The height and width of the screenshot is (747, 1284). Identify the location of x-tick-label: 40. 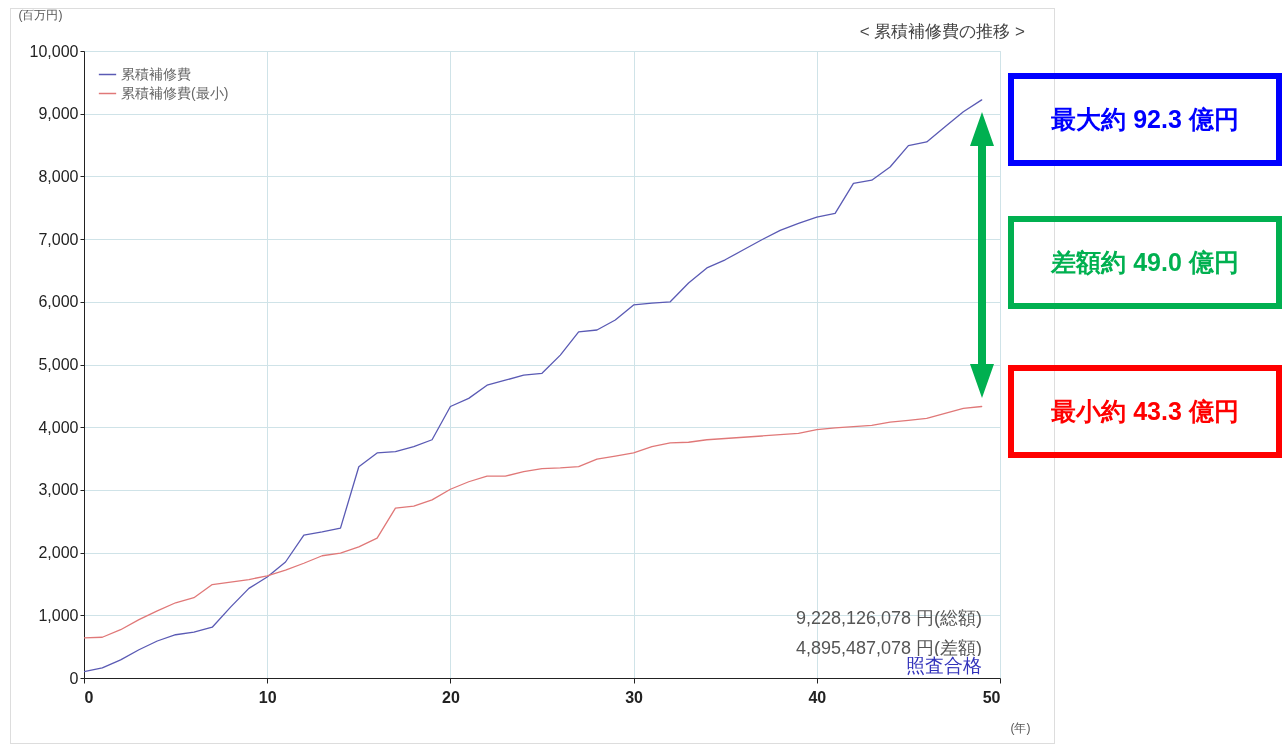
(817, 697).